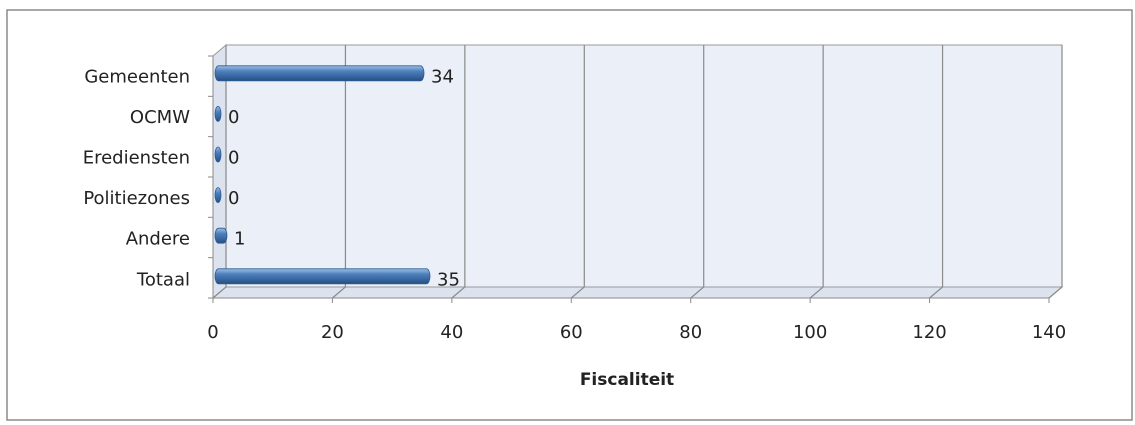  I want to click on floor, so click(637, 292).